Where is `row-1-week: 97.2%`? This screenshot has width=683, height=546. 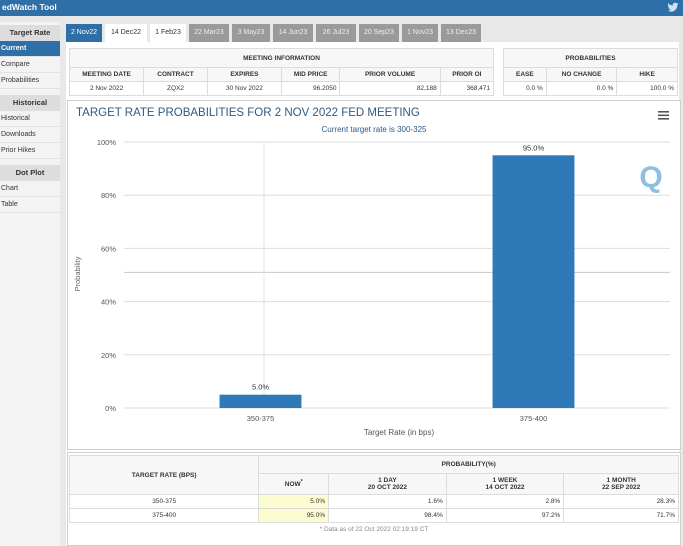
row-1-week: 97.2% is located at coordinates (505, 515).